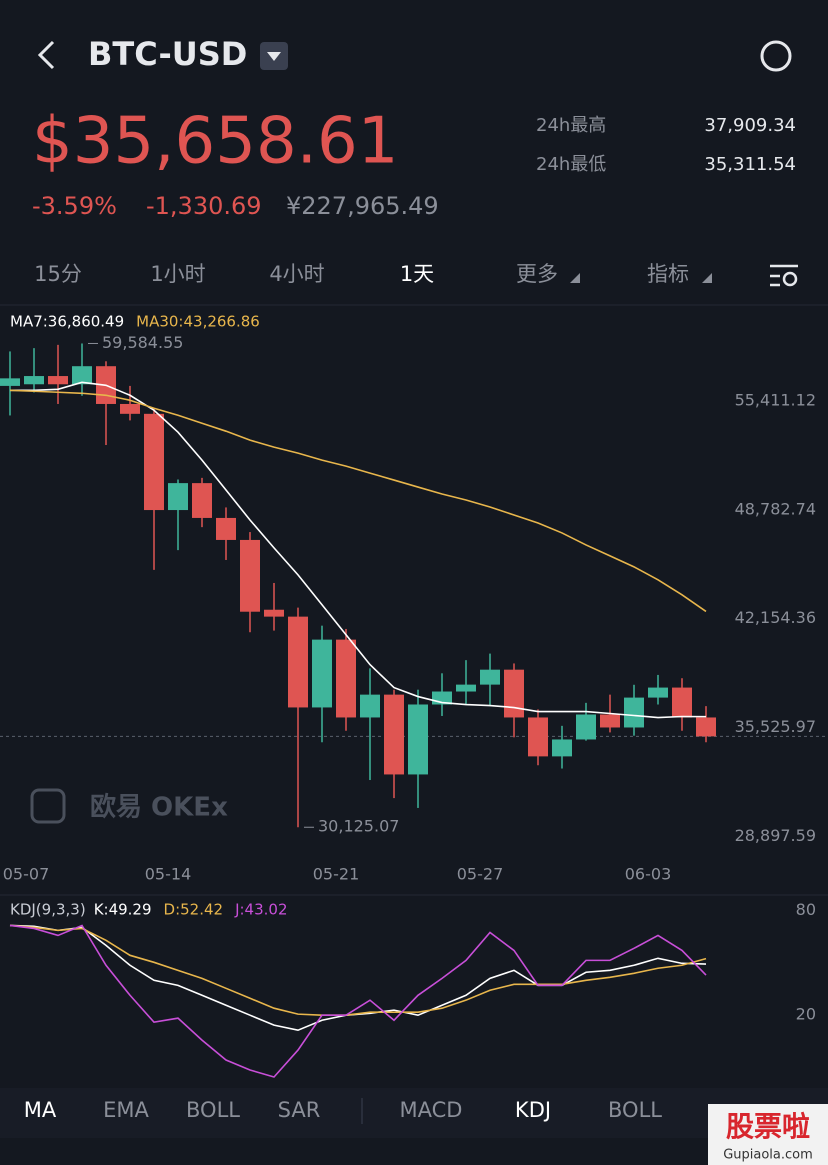  Describe the element at coordinates (776, 56) in the screenshot. I see `refresh-icon` at that location.